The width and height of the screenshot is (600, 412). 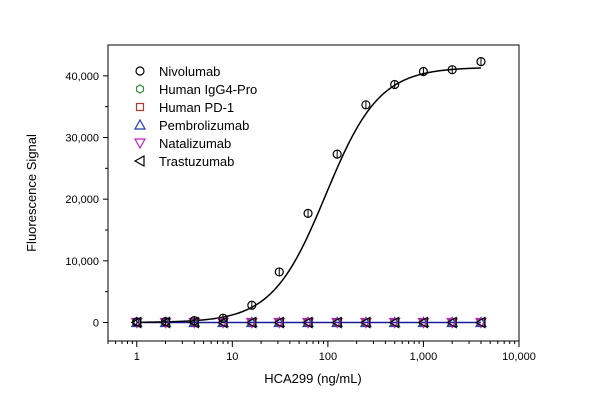 What do you see at coordinates (82, 262) in the screenshot?
I see `y-tick-label: 10,000` at bounding box center [82, 262].